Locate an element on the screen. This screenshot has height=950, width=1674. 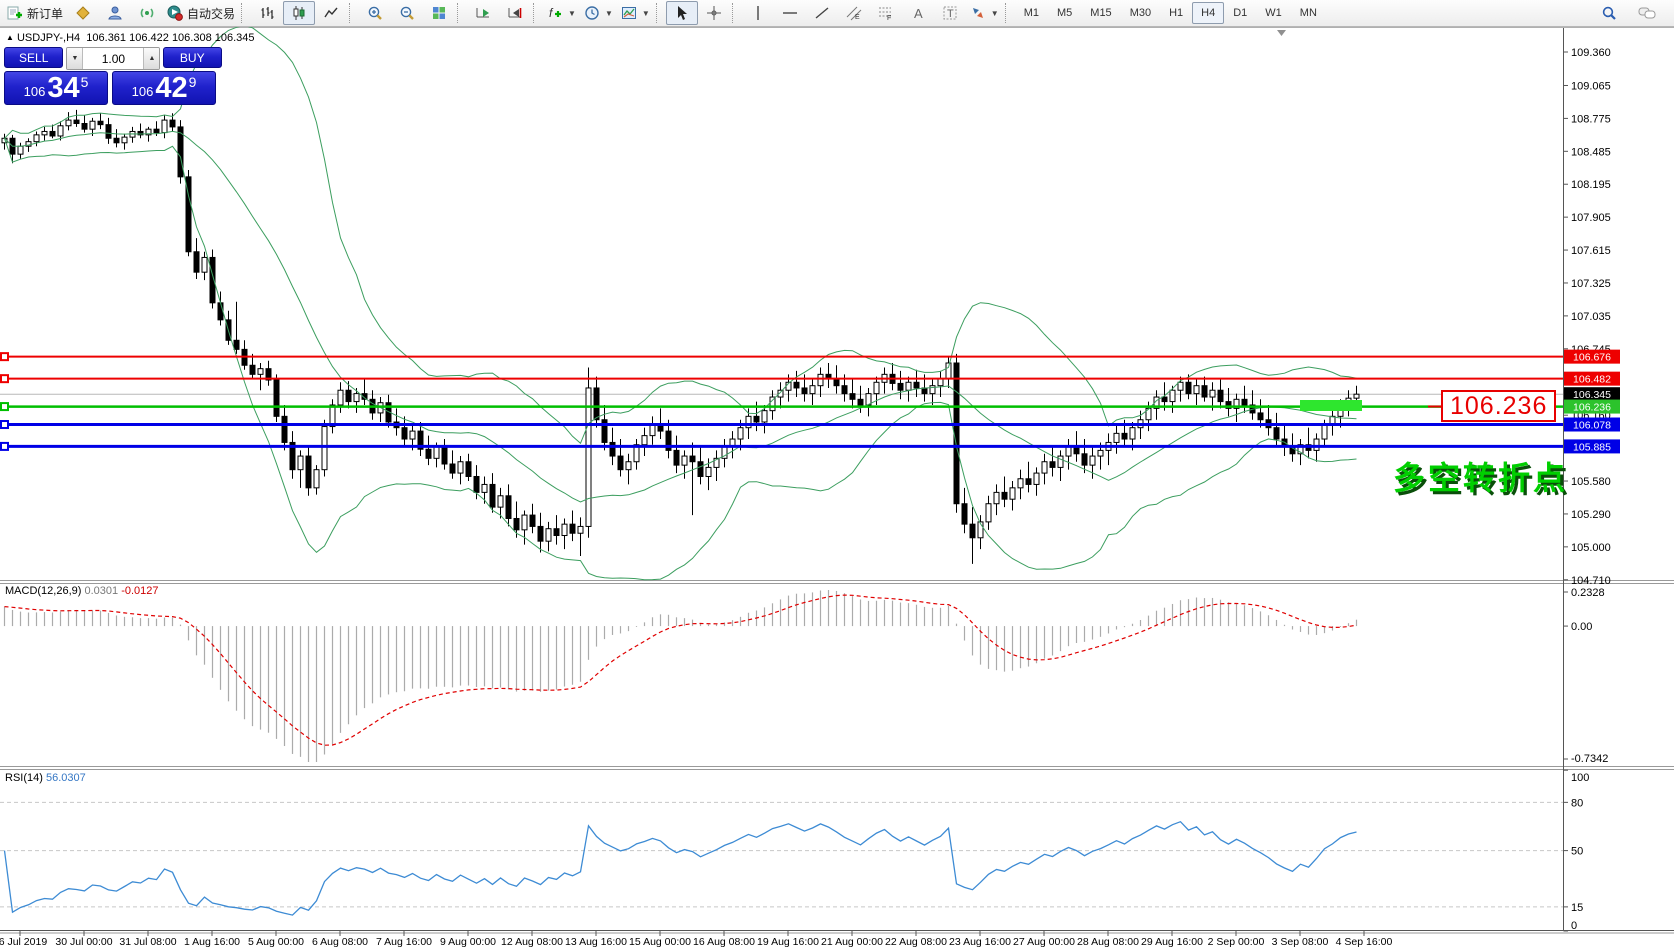
symbol-collapse-icon: ▲ is located at coordinates (10, 37).